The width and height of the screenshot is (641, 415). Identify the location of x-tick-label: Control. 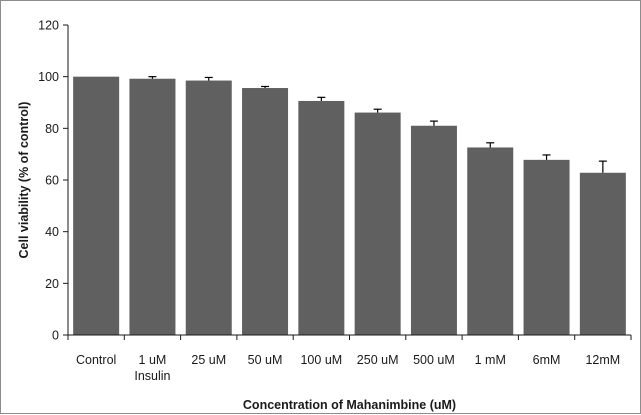
(96, 360).